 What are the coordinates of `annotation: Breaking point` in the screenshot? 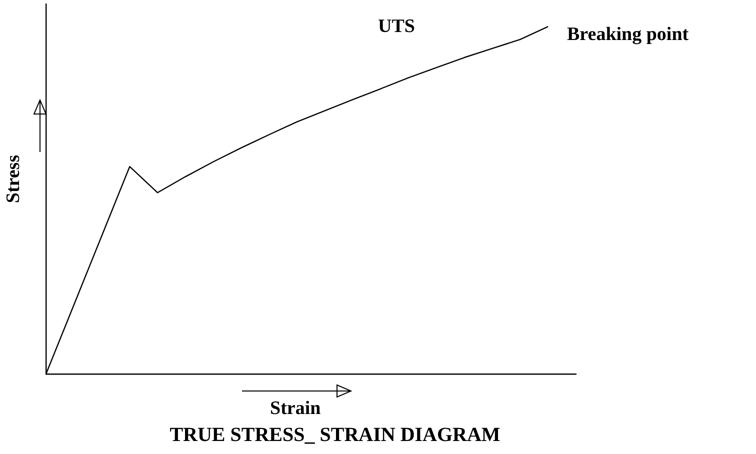 It's located at (628, 35).